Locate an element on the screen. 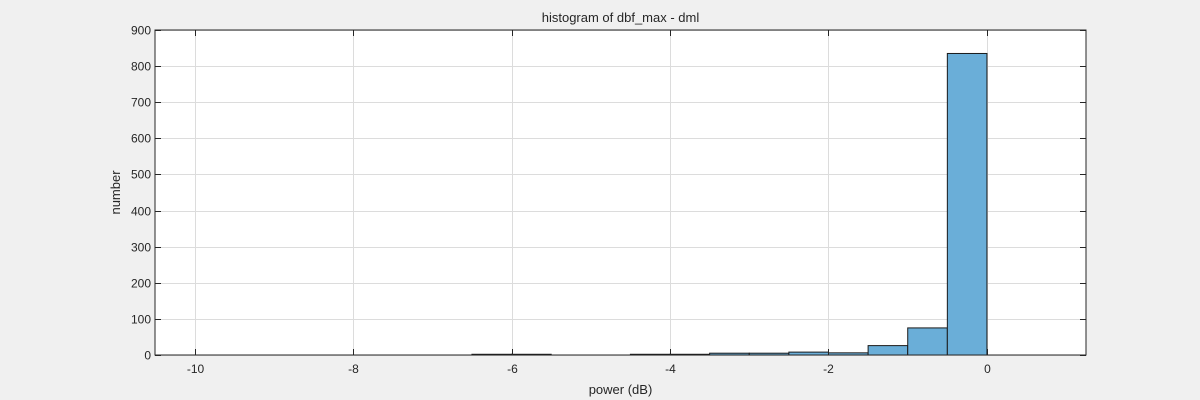 Image resolution: width=1200 pixels, height=400 pixels. chart-title: histogram of dbf_max - dml is located at coordinates (621, 17).